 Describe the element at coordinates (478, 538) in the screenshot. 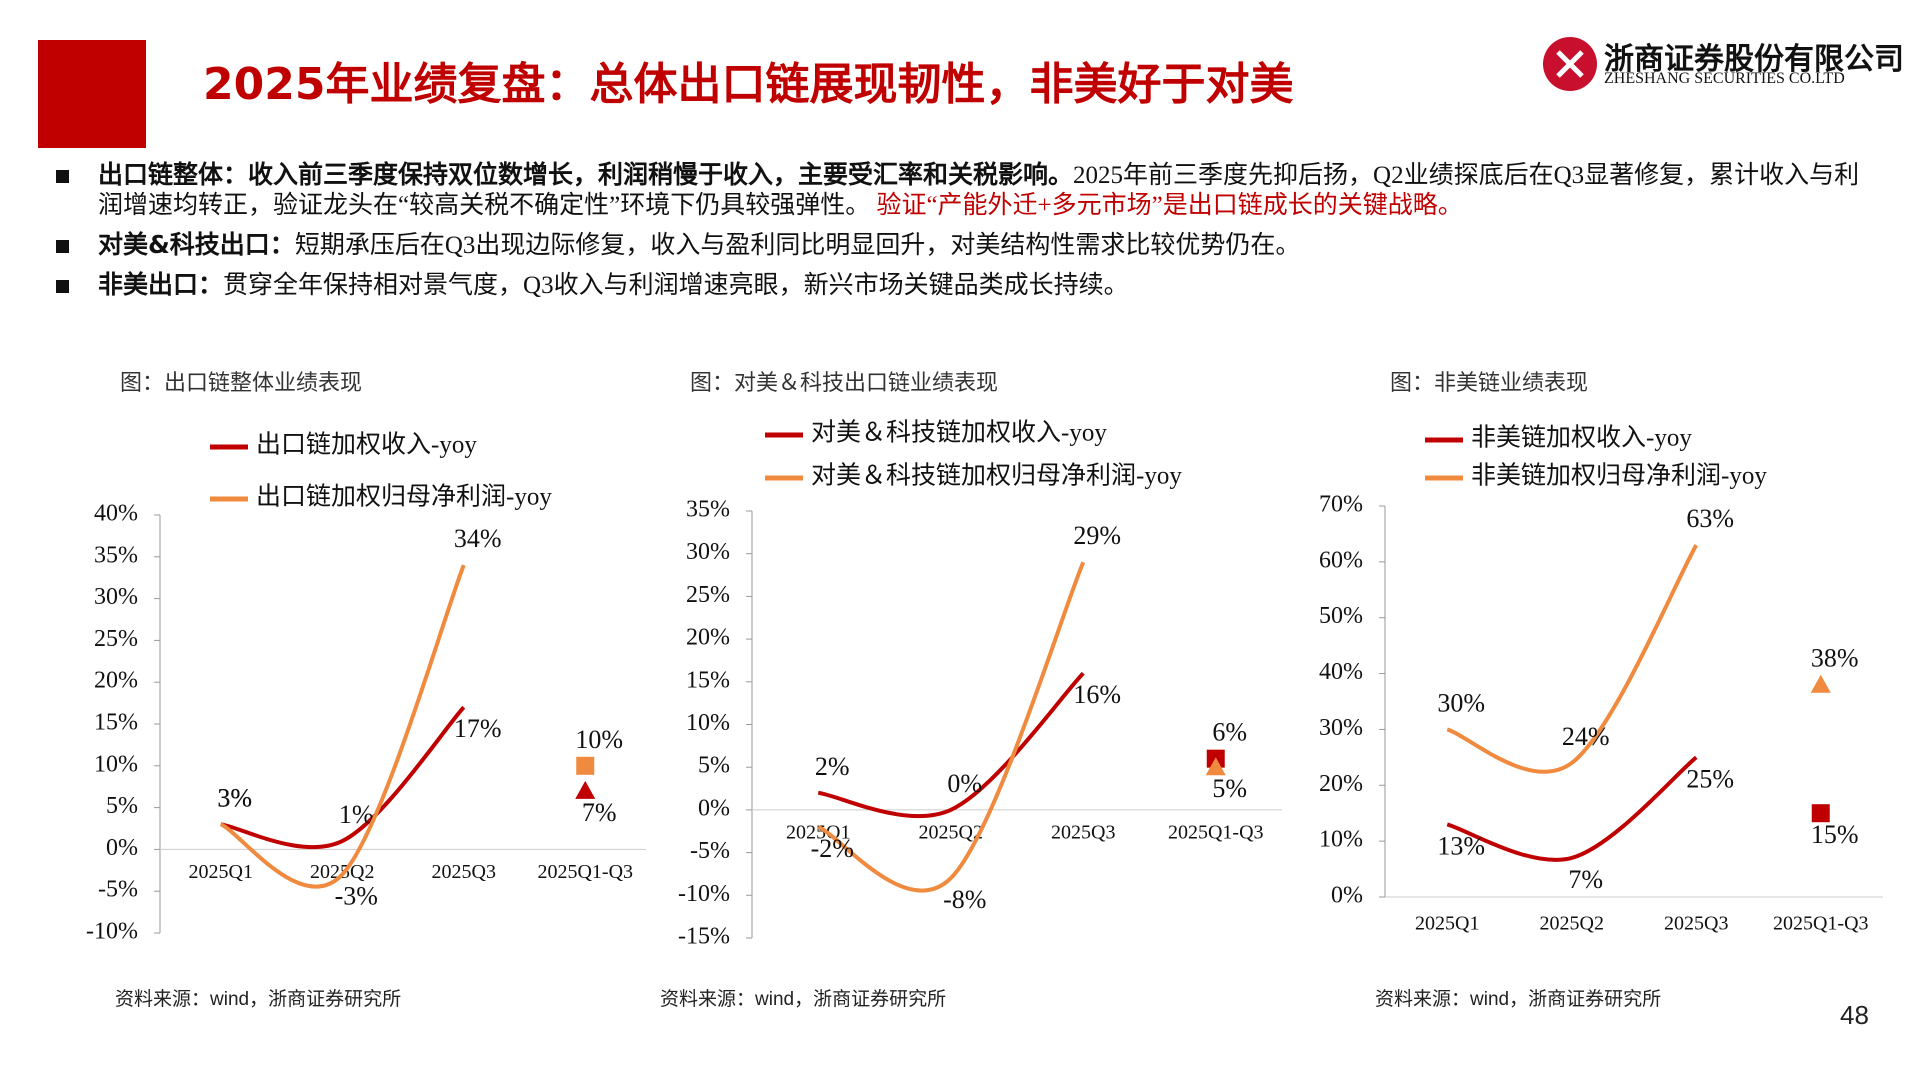

I see `value-label: 34%` at that location.